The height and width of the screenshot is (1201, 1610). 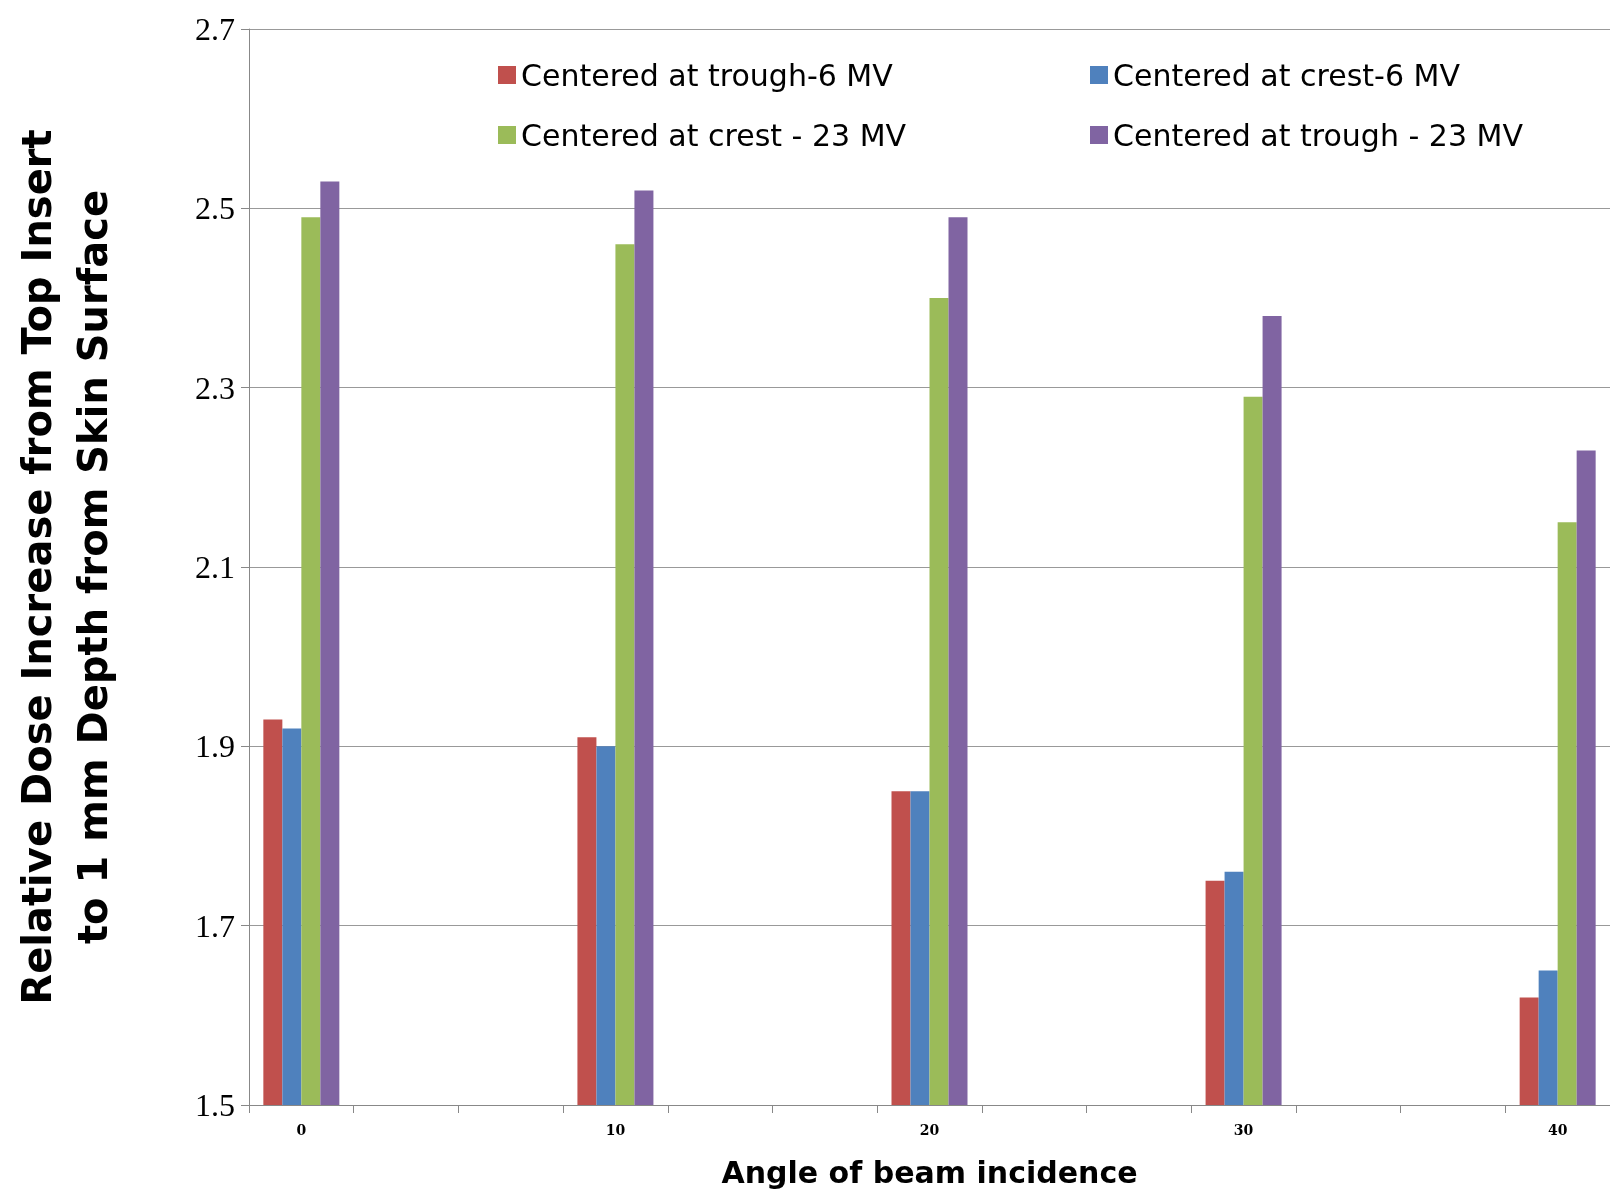 What do you see at coordinates (215, 1105) in the screenshot?
I see `y-tick-label: 1.5` at bounding box center [215, 1105].